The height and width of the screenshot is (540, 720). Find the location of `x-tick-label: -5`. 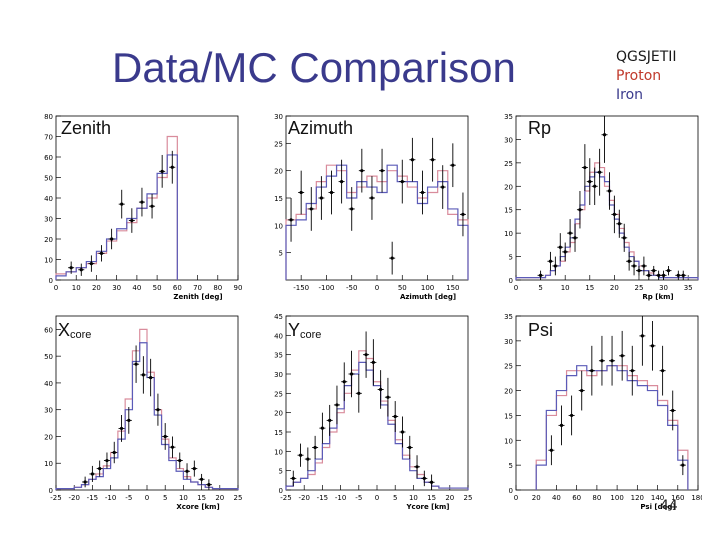

x-tick-label: -5 is located at coordinates (128, 498).